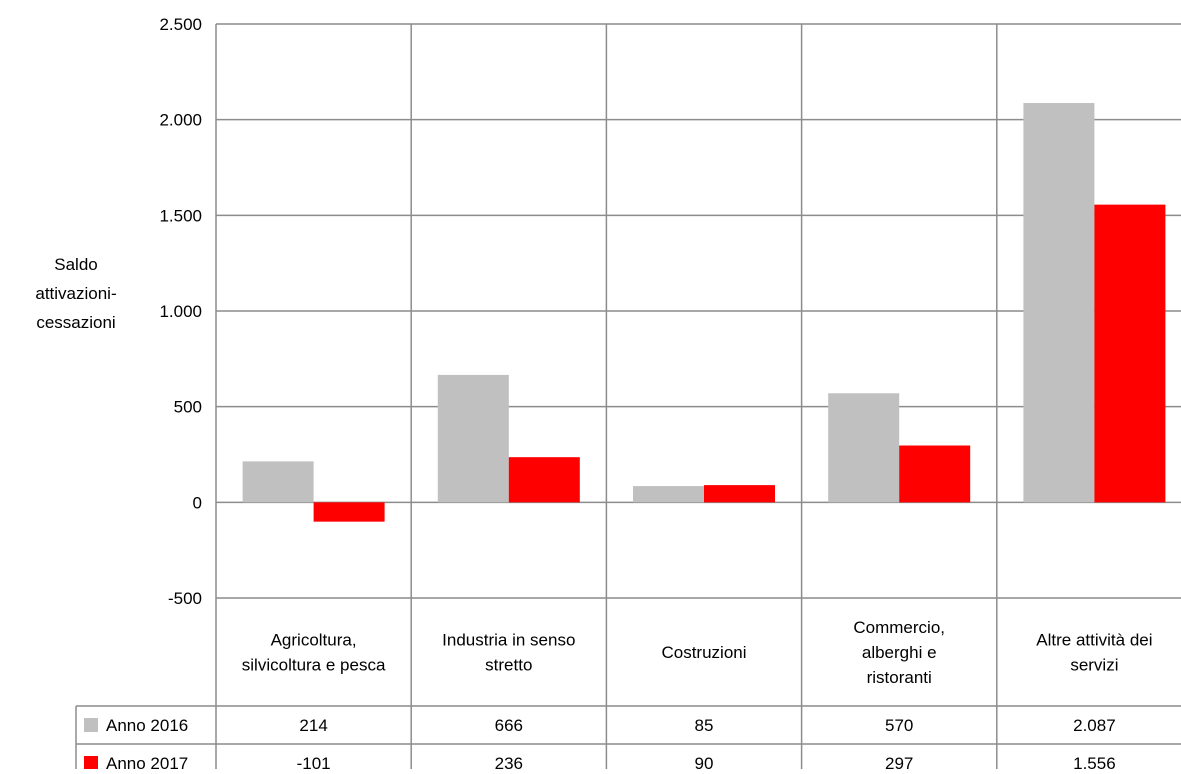  Describe the element at coordinates (703, 652) in the screenshot. I see `category-label: Costruzioni` at that location.